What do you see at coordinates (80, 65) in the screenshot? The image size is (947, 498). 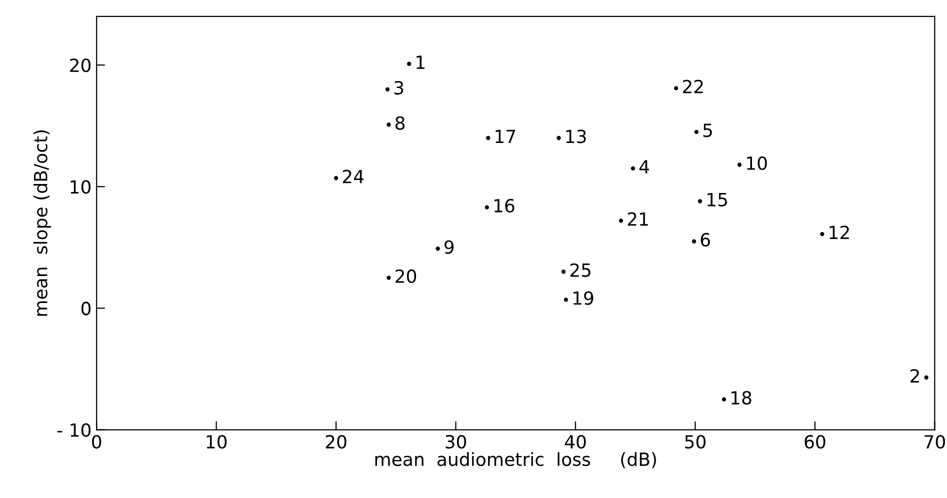 I see `y-tick-label: 20` at bounding box center [80, 65].